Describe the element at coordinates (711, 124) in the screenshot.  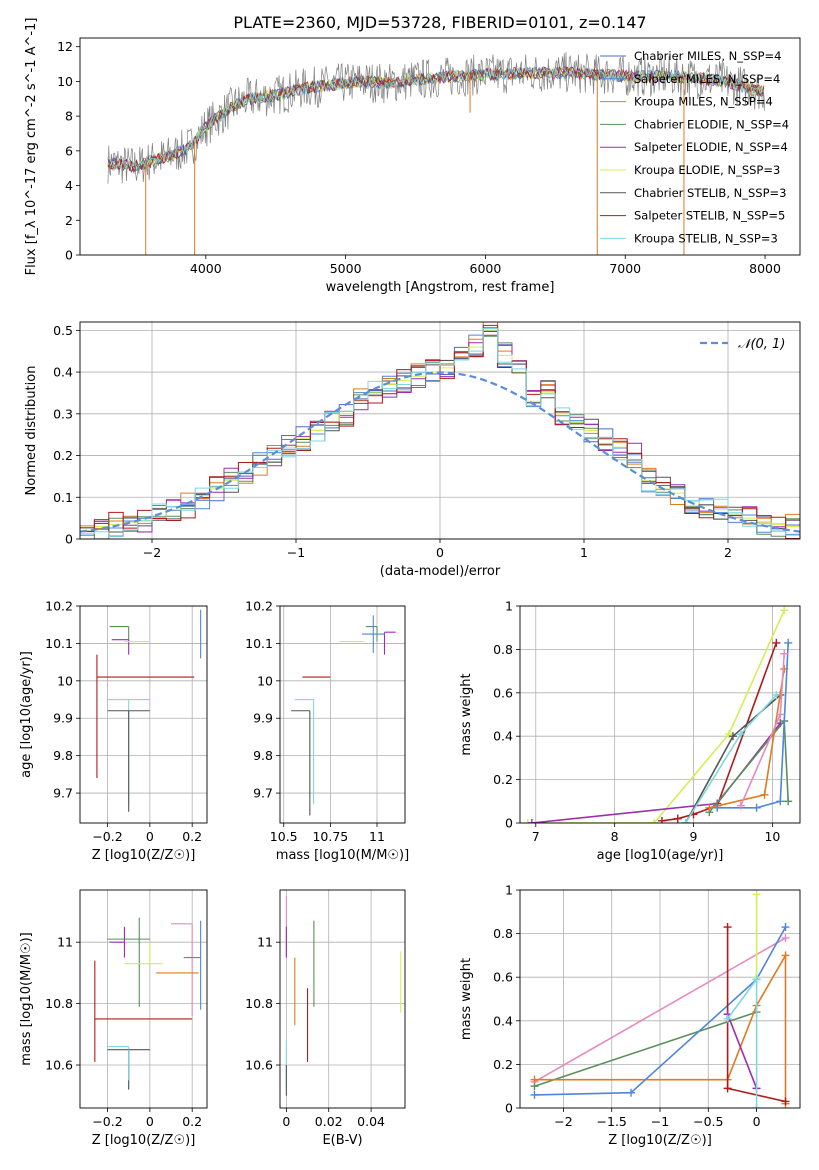
I see `legend-label: Chabrier ELODIE, N_SSP=4` at that location.